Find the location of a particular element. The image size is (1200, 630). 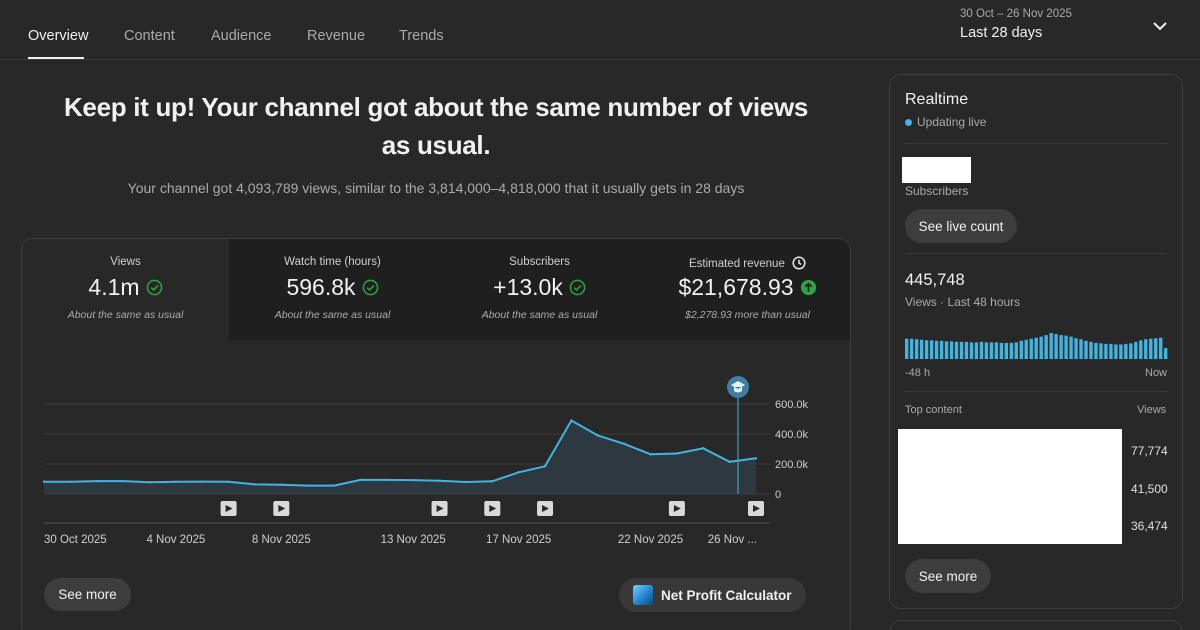

realtime-views-bar-chart is located at coordinates (1036, 346).